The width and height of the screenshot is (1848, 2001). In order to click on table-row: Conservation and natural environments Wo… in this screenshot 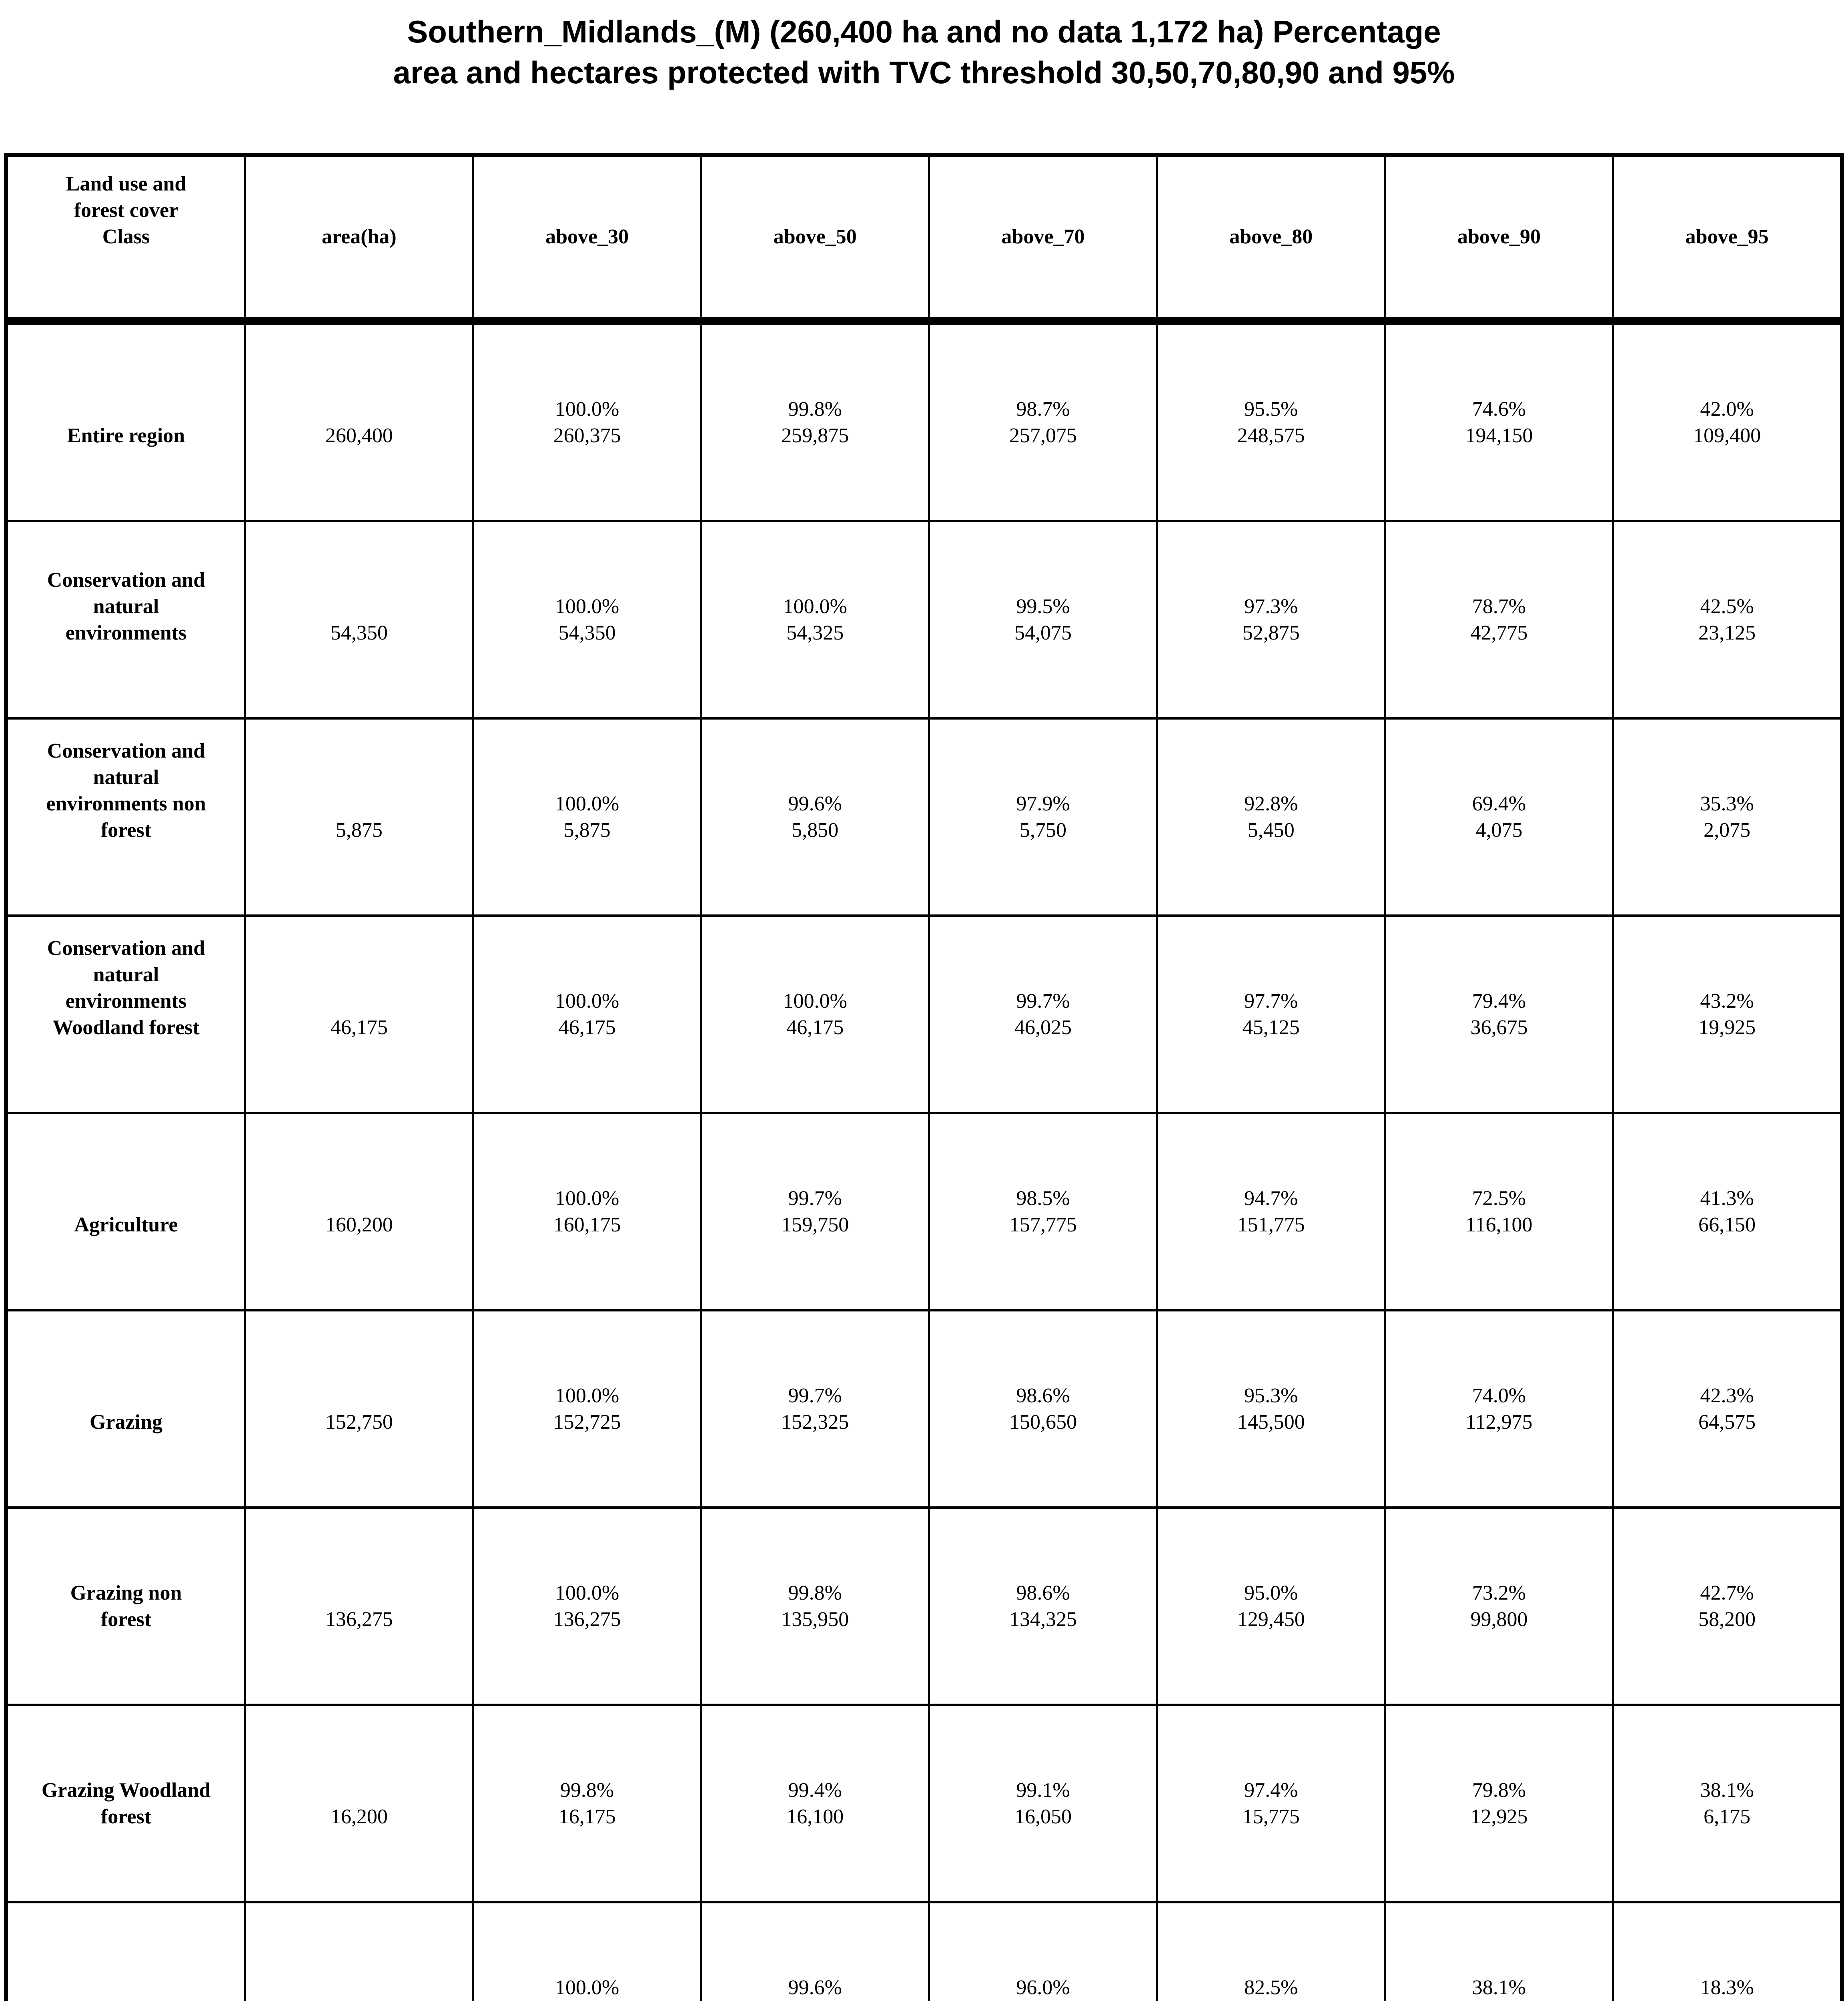, I will do `click(924, 1013)`.